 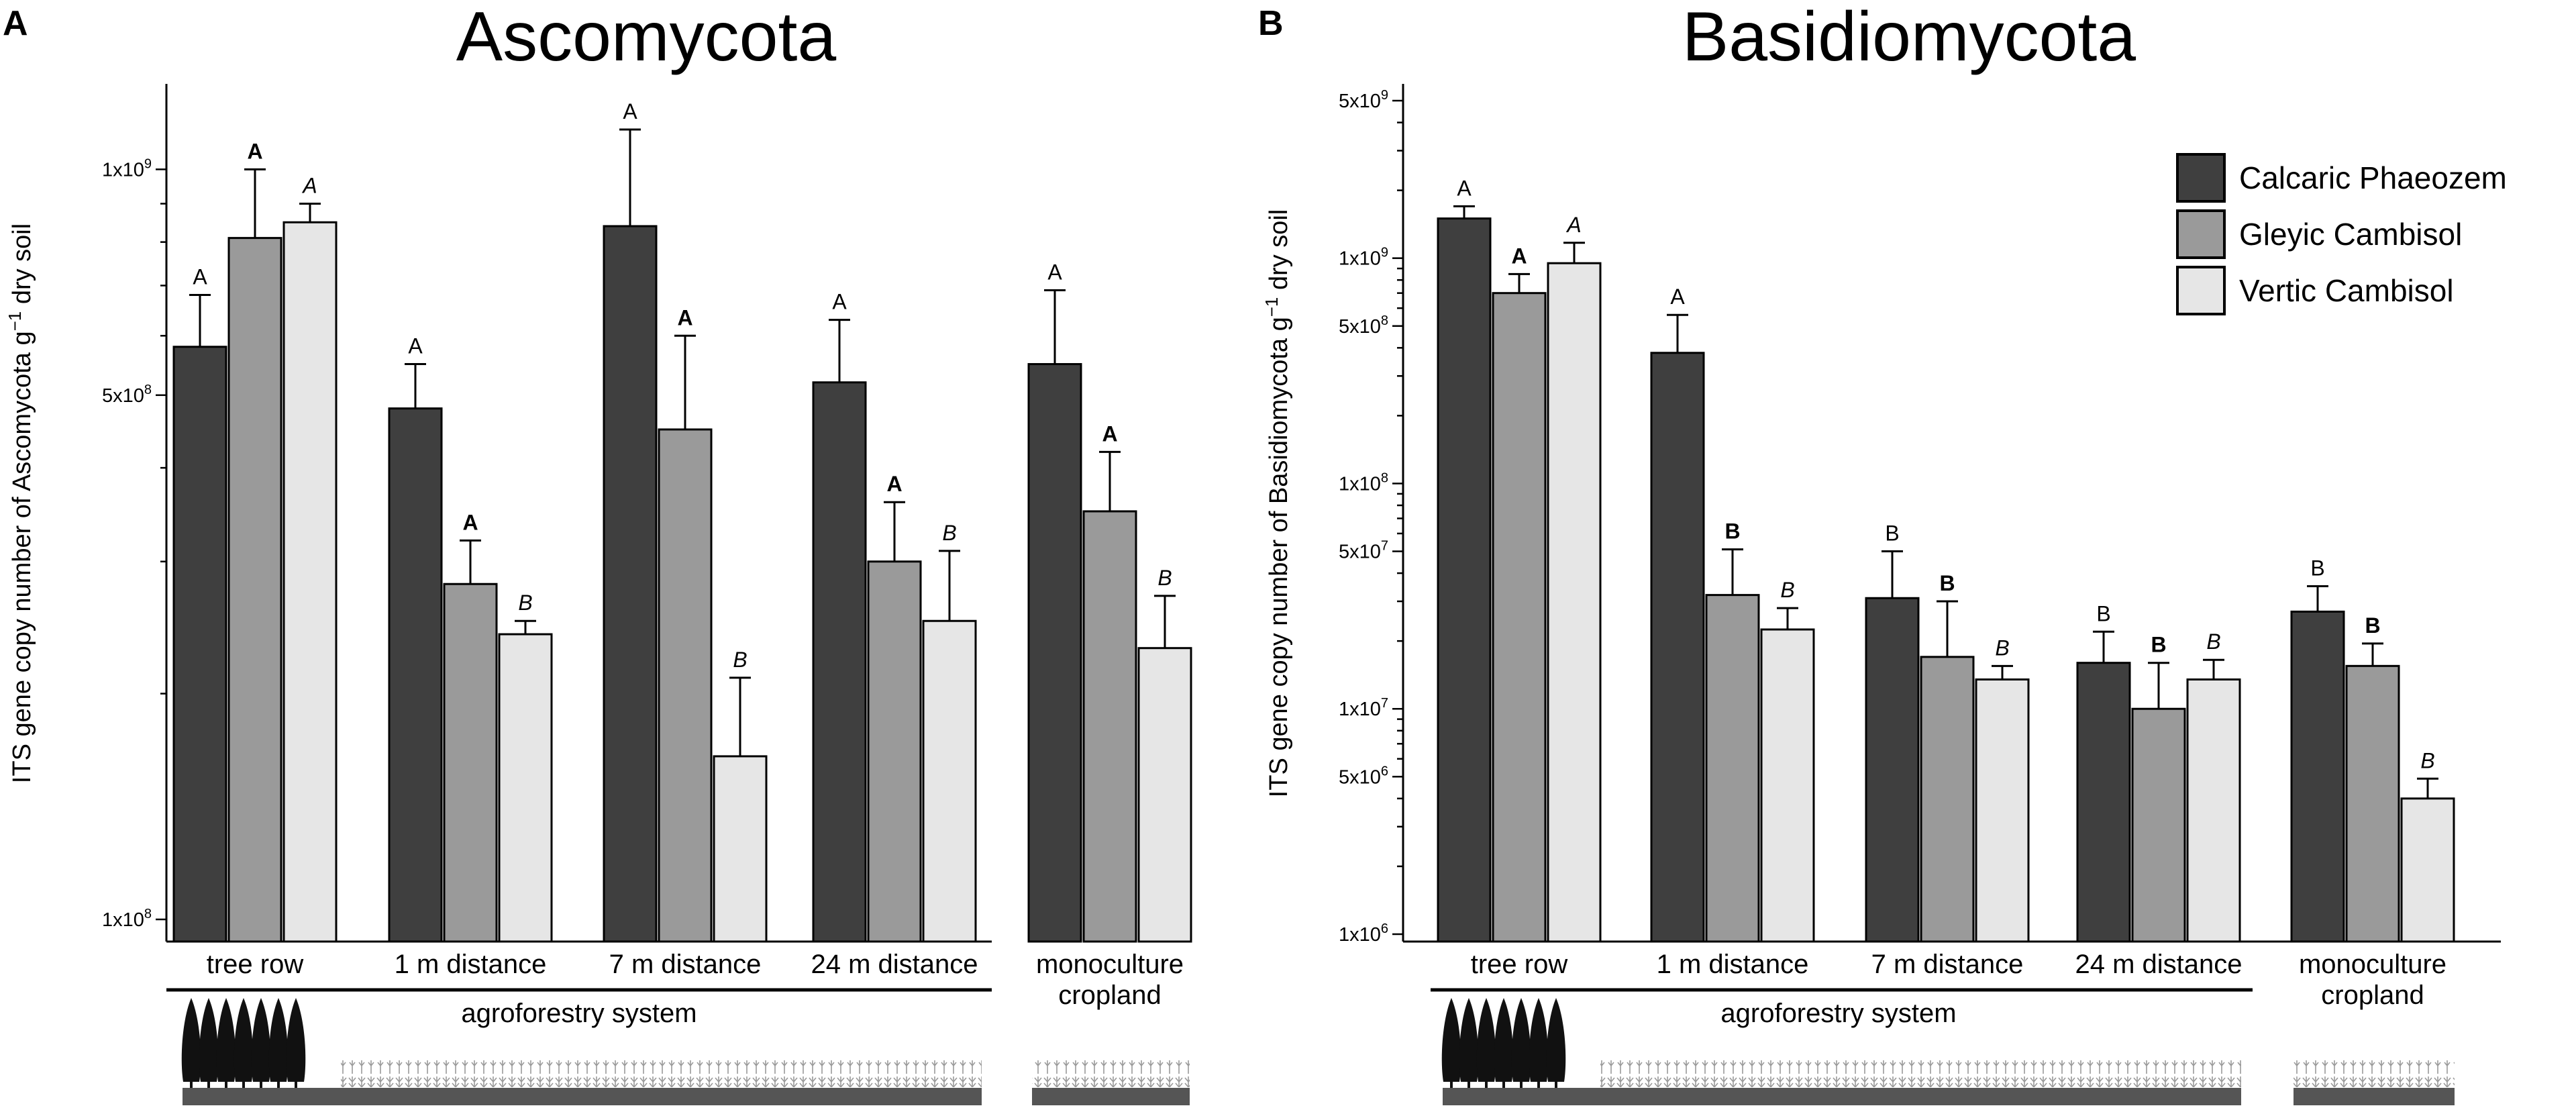 I want to click on x-category-label: 24 m distance, so click(x=2158, y=965).